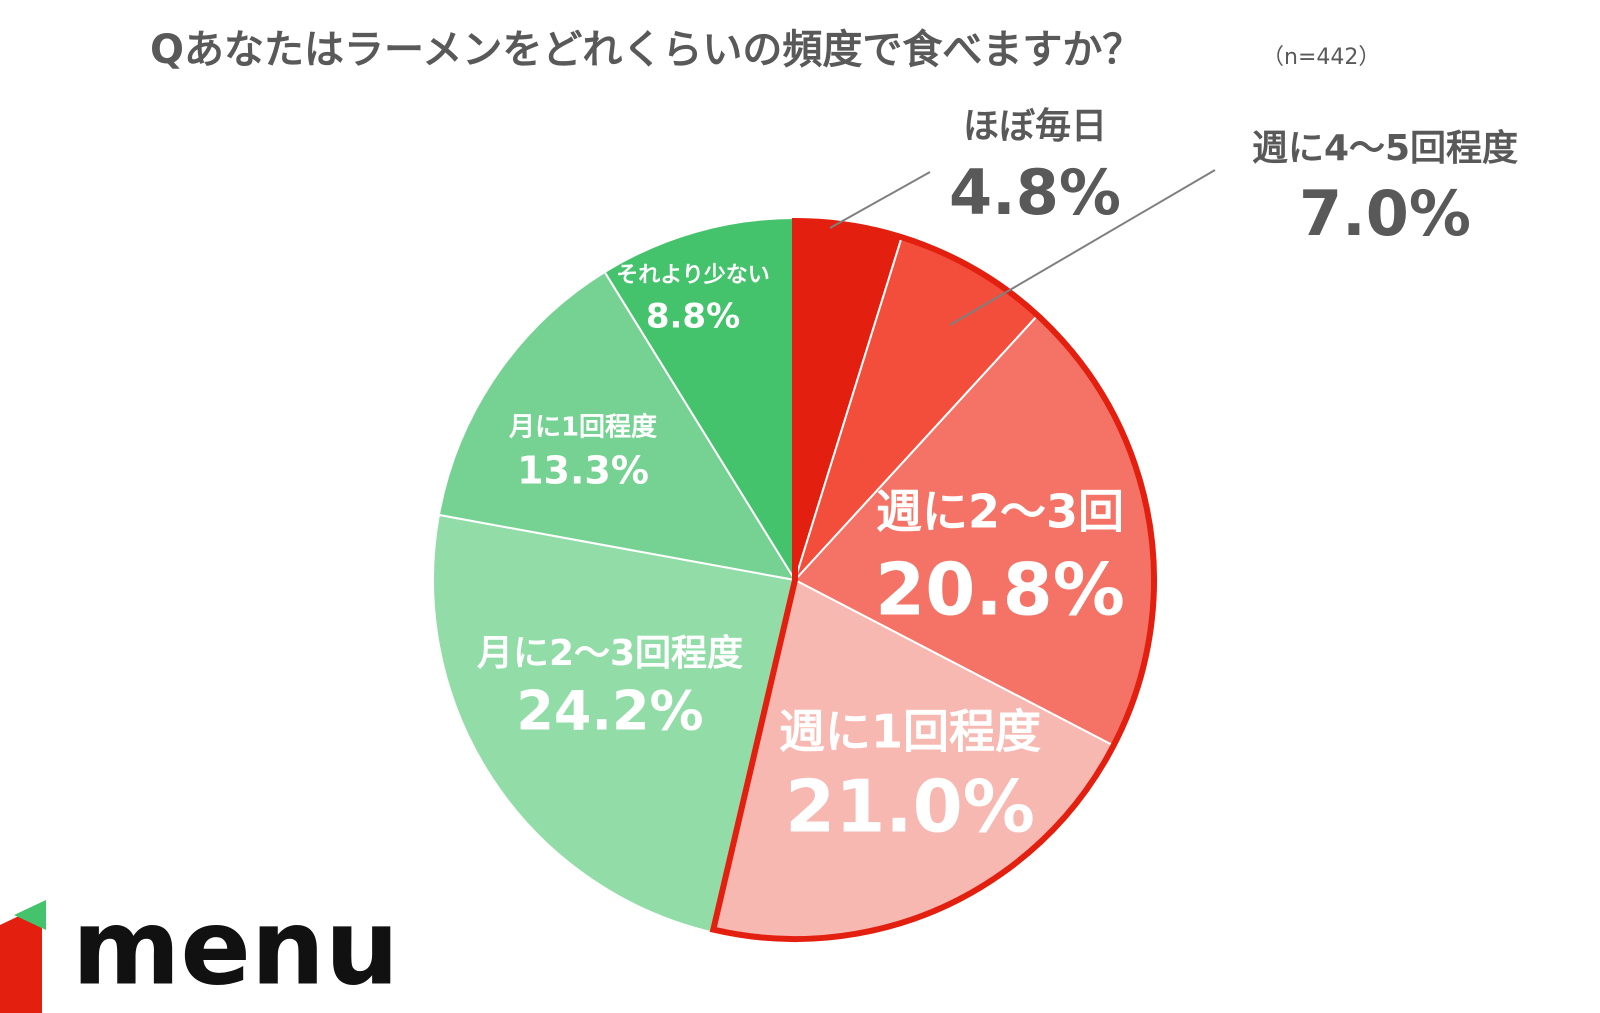 This screenshot has width=1600, height=1013. What do you see at coordinates (583, 471) in the screenshot?
I see `slice-value-label: 13.3%` at bounding box center [583, 471].